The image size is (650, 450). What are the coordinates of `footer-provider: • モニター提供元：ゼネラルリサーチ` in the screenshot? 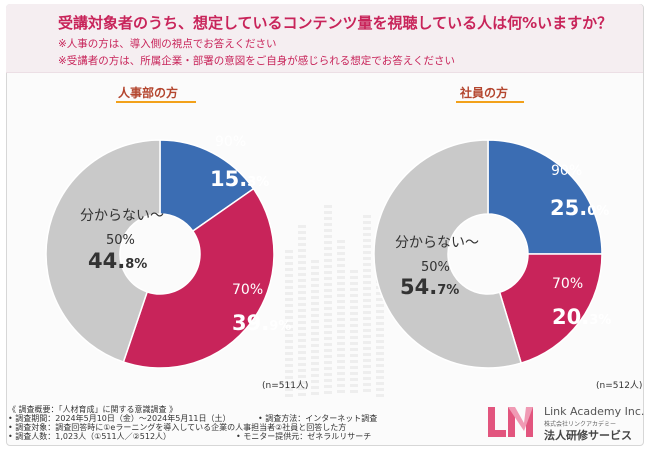 It's located at (304, 436).